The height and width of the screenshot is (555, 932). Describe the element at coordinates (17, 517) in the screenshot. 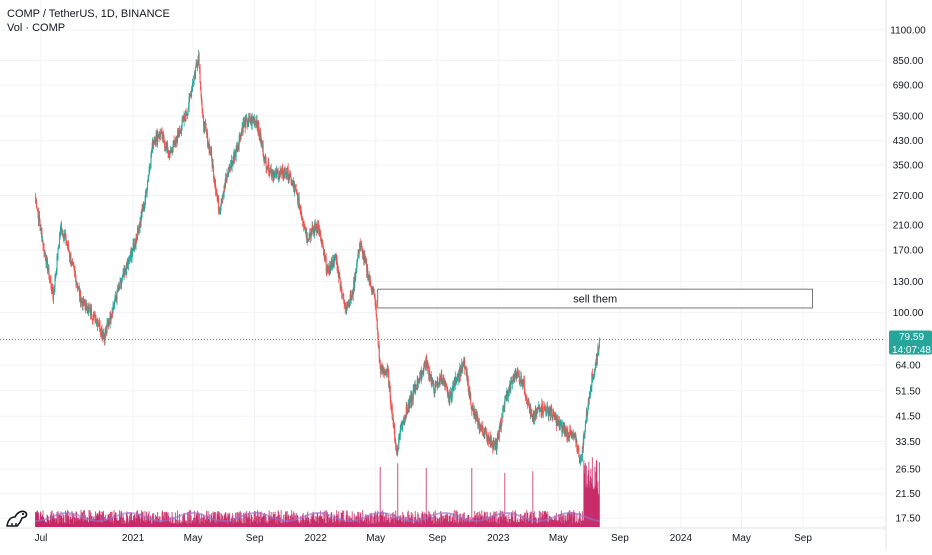

I see `tradingview-logo-icon` at that location.